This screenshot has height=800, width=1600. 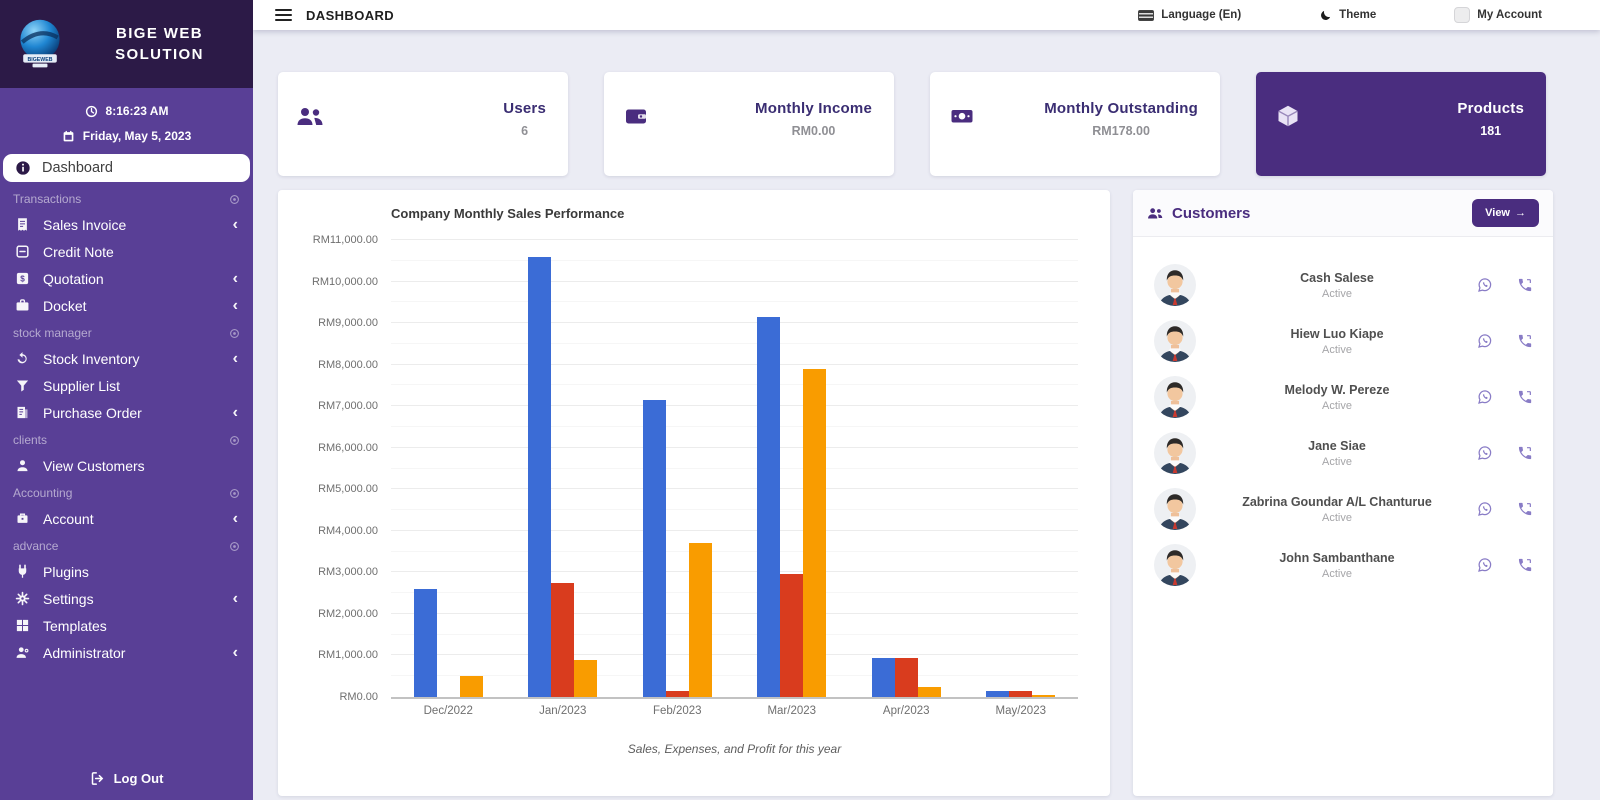 I want to click on grid-icon, so click(x=22, y=625).